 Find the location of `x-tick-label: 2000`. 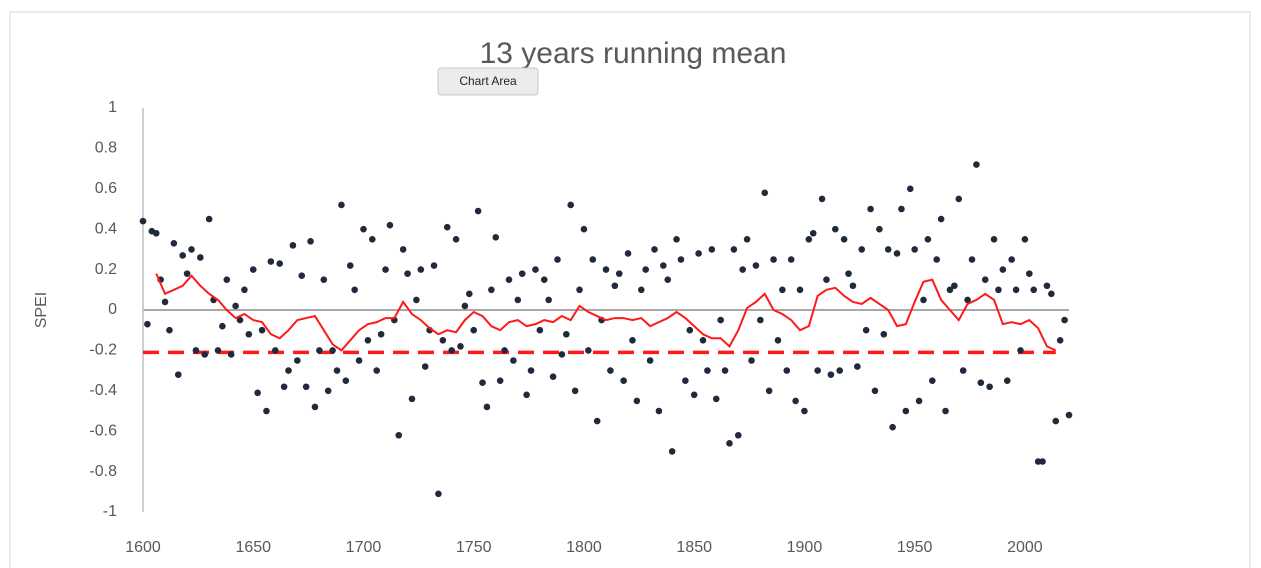

x-tick-label: 2000 is located at coordinates (1025, 547).